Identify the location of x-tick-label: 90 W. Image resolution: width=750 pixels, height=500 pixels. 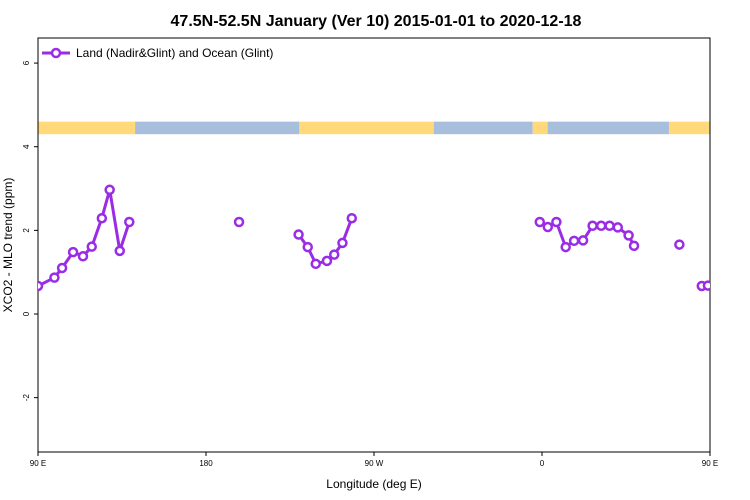
(374, 463).